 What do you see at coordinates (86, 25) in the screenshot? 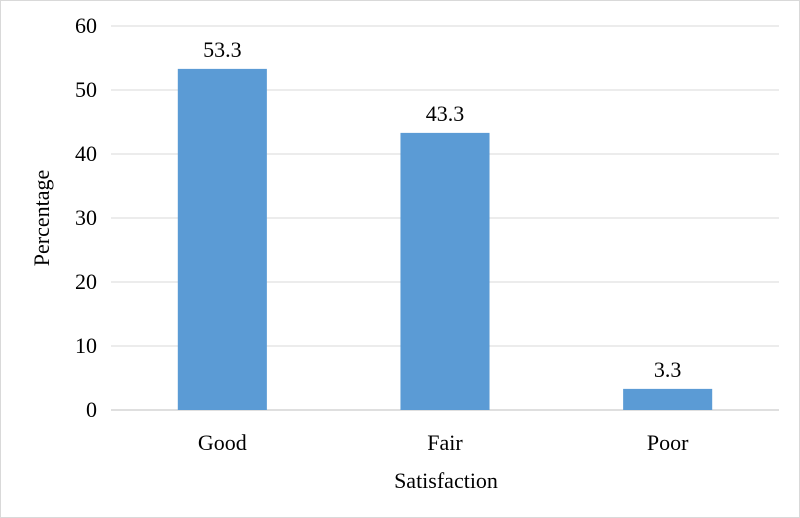
I see `y-tick-label: 60` at bounding box center [86, 25].